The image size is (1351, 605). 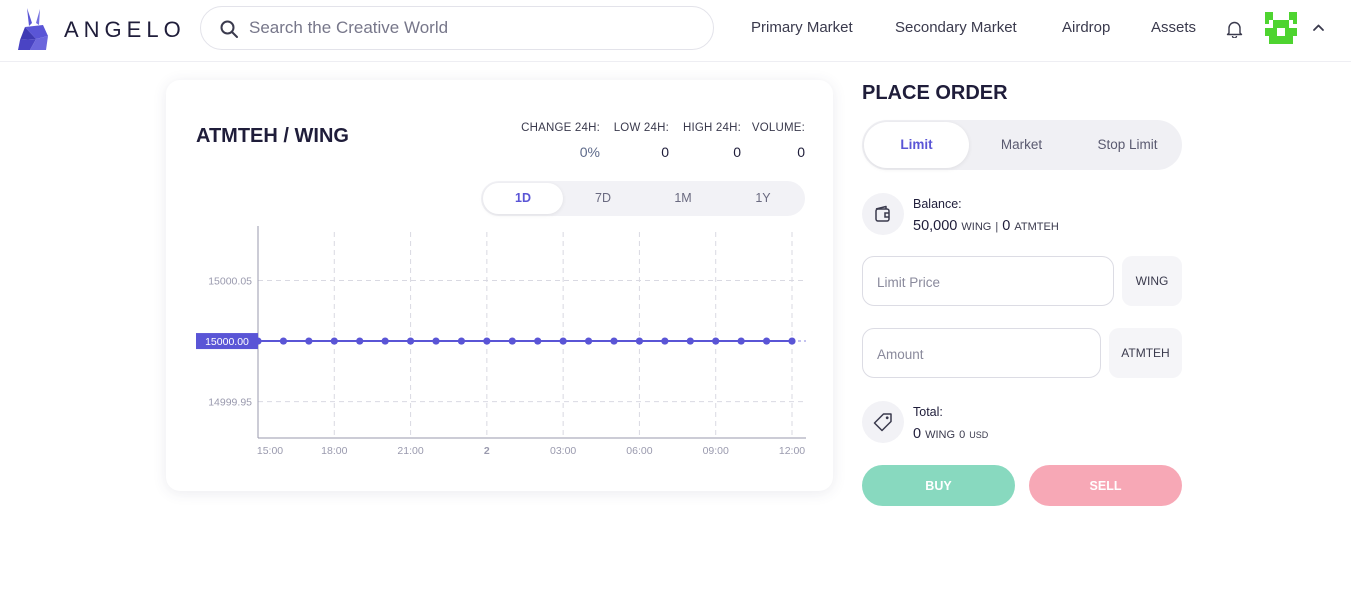 I want to click on buy-button: BUY, so click(x=938, y=485).